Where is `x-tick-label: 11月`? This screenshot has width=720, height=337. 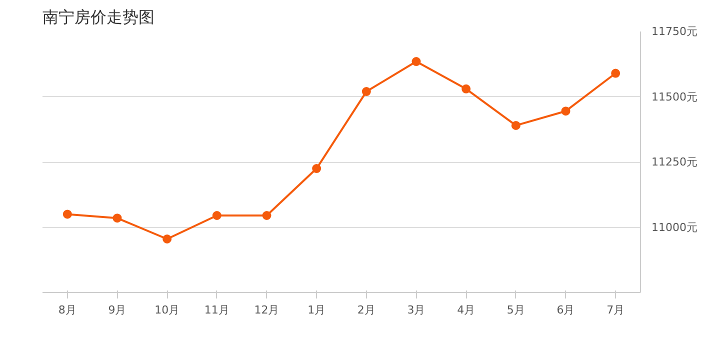
x-tick-label: 11月 is located at coordinates (217, 310).